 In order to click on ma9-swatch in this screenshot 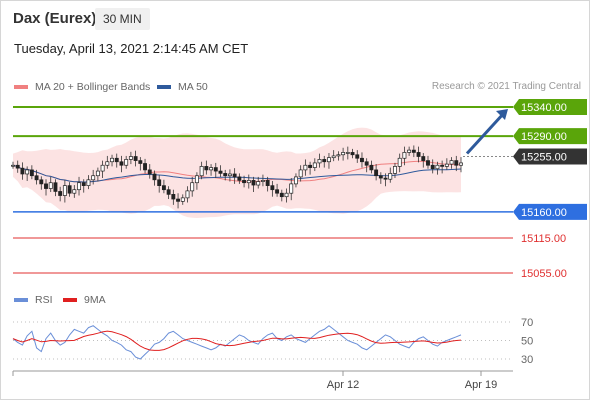, I will do `click(70, 300)`.